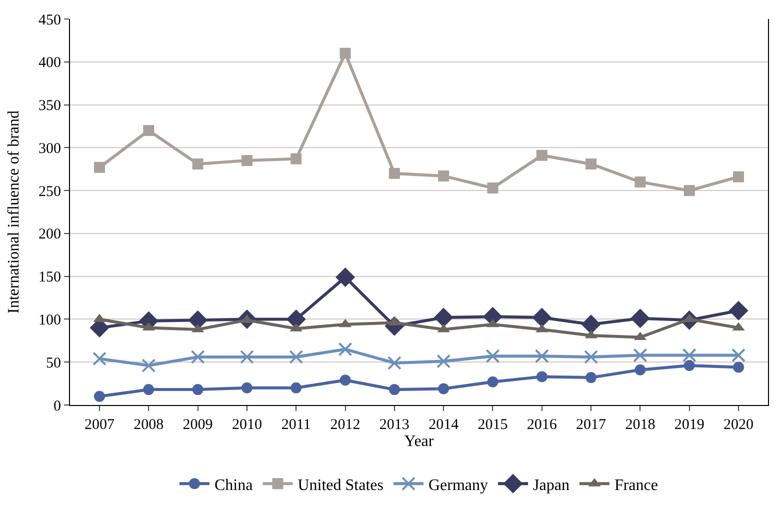 The width and height of the screenshot is (783, 513). What do you see at coordinates (49, 148) in the screenshot?
I see `y-tick-label: 300` at bounding box center [49, 148].